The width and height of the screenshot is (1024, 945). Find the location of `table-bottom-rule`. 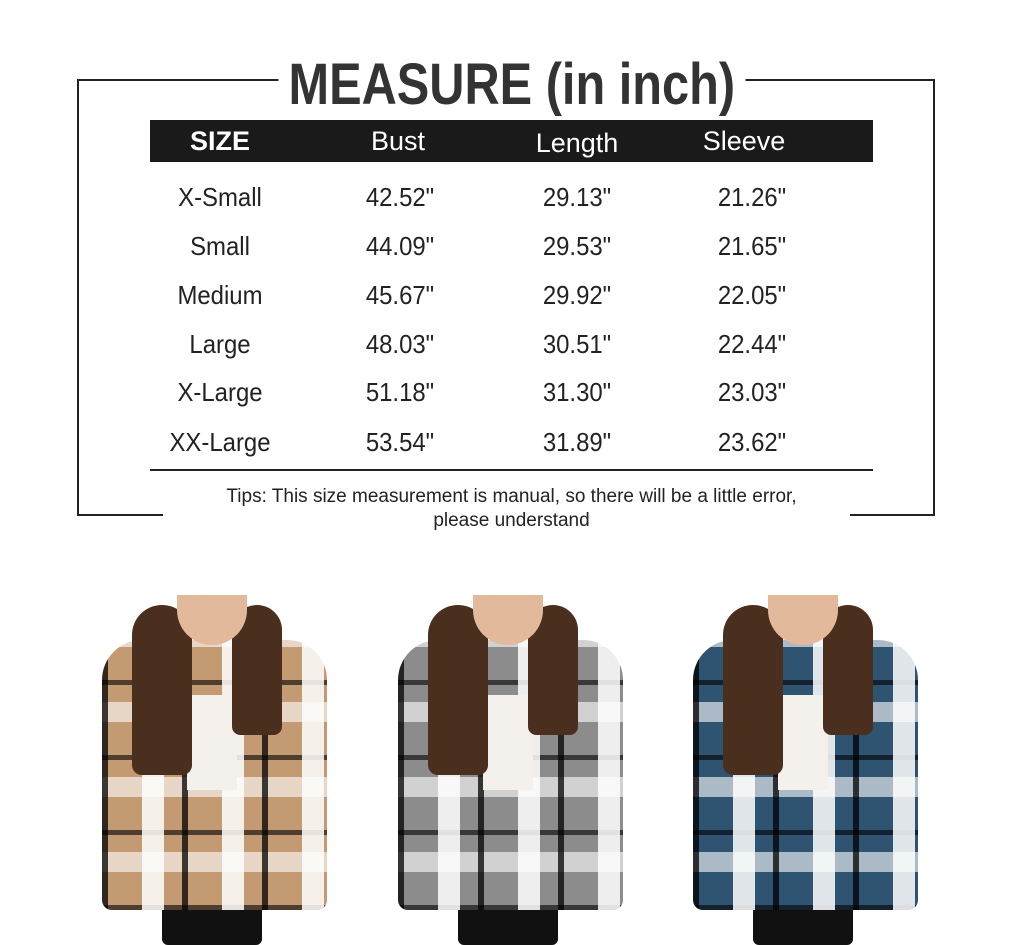

table-bottom-rule is located at coordinates (511, 470).